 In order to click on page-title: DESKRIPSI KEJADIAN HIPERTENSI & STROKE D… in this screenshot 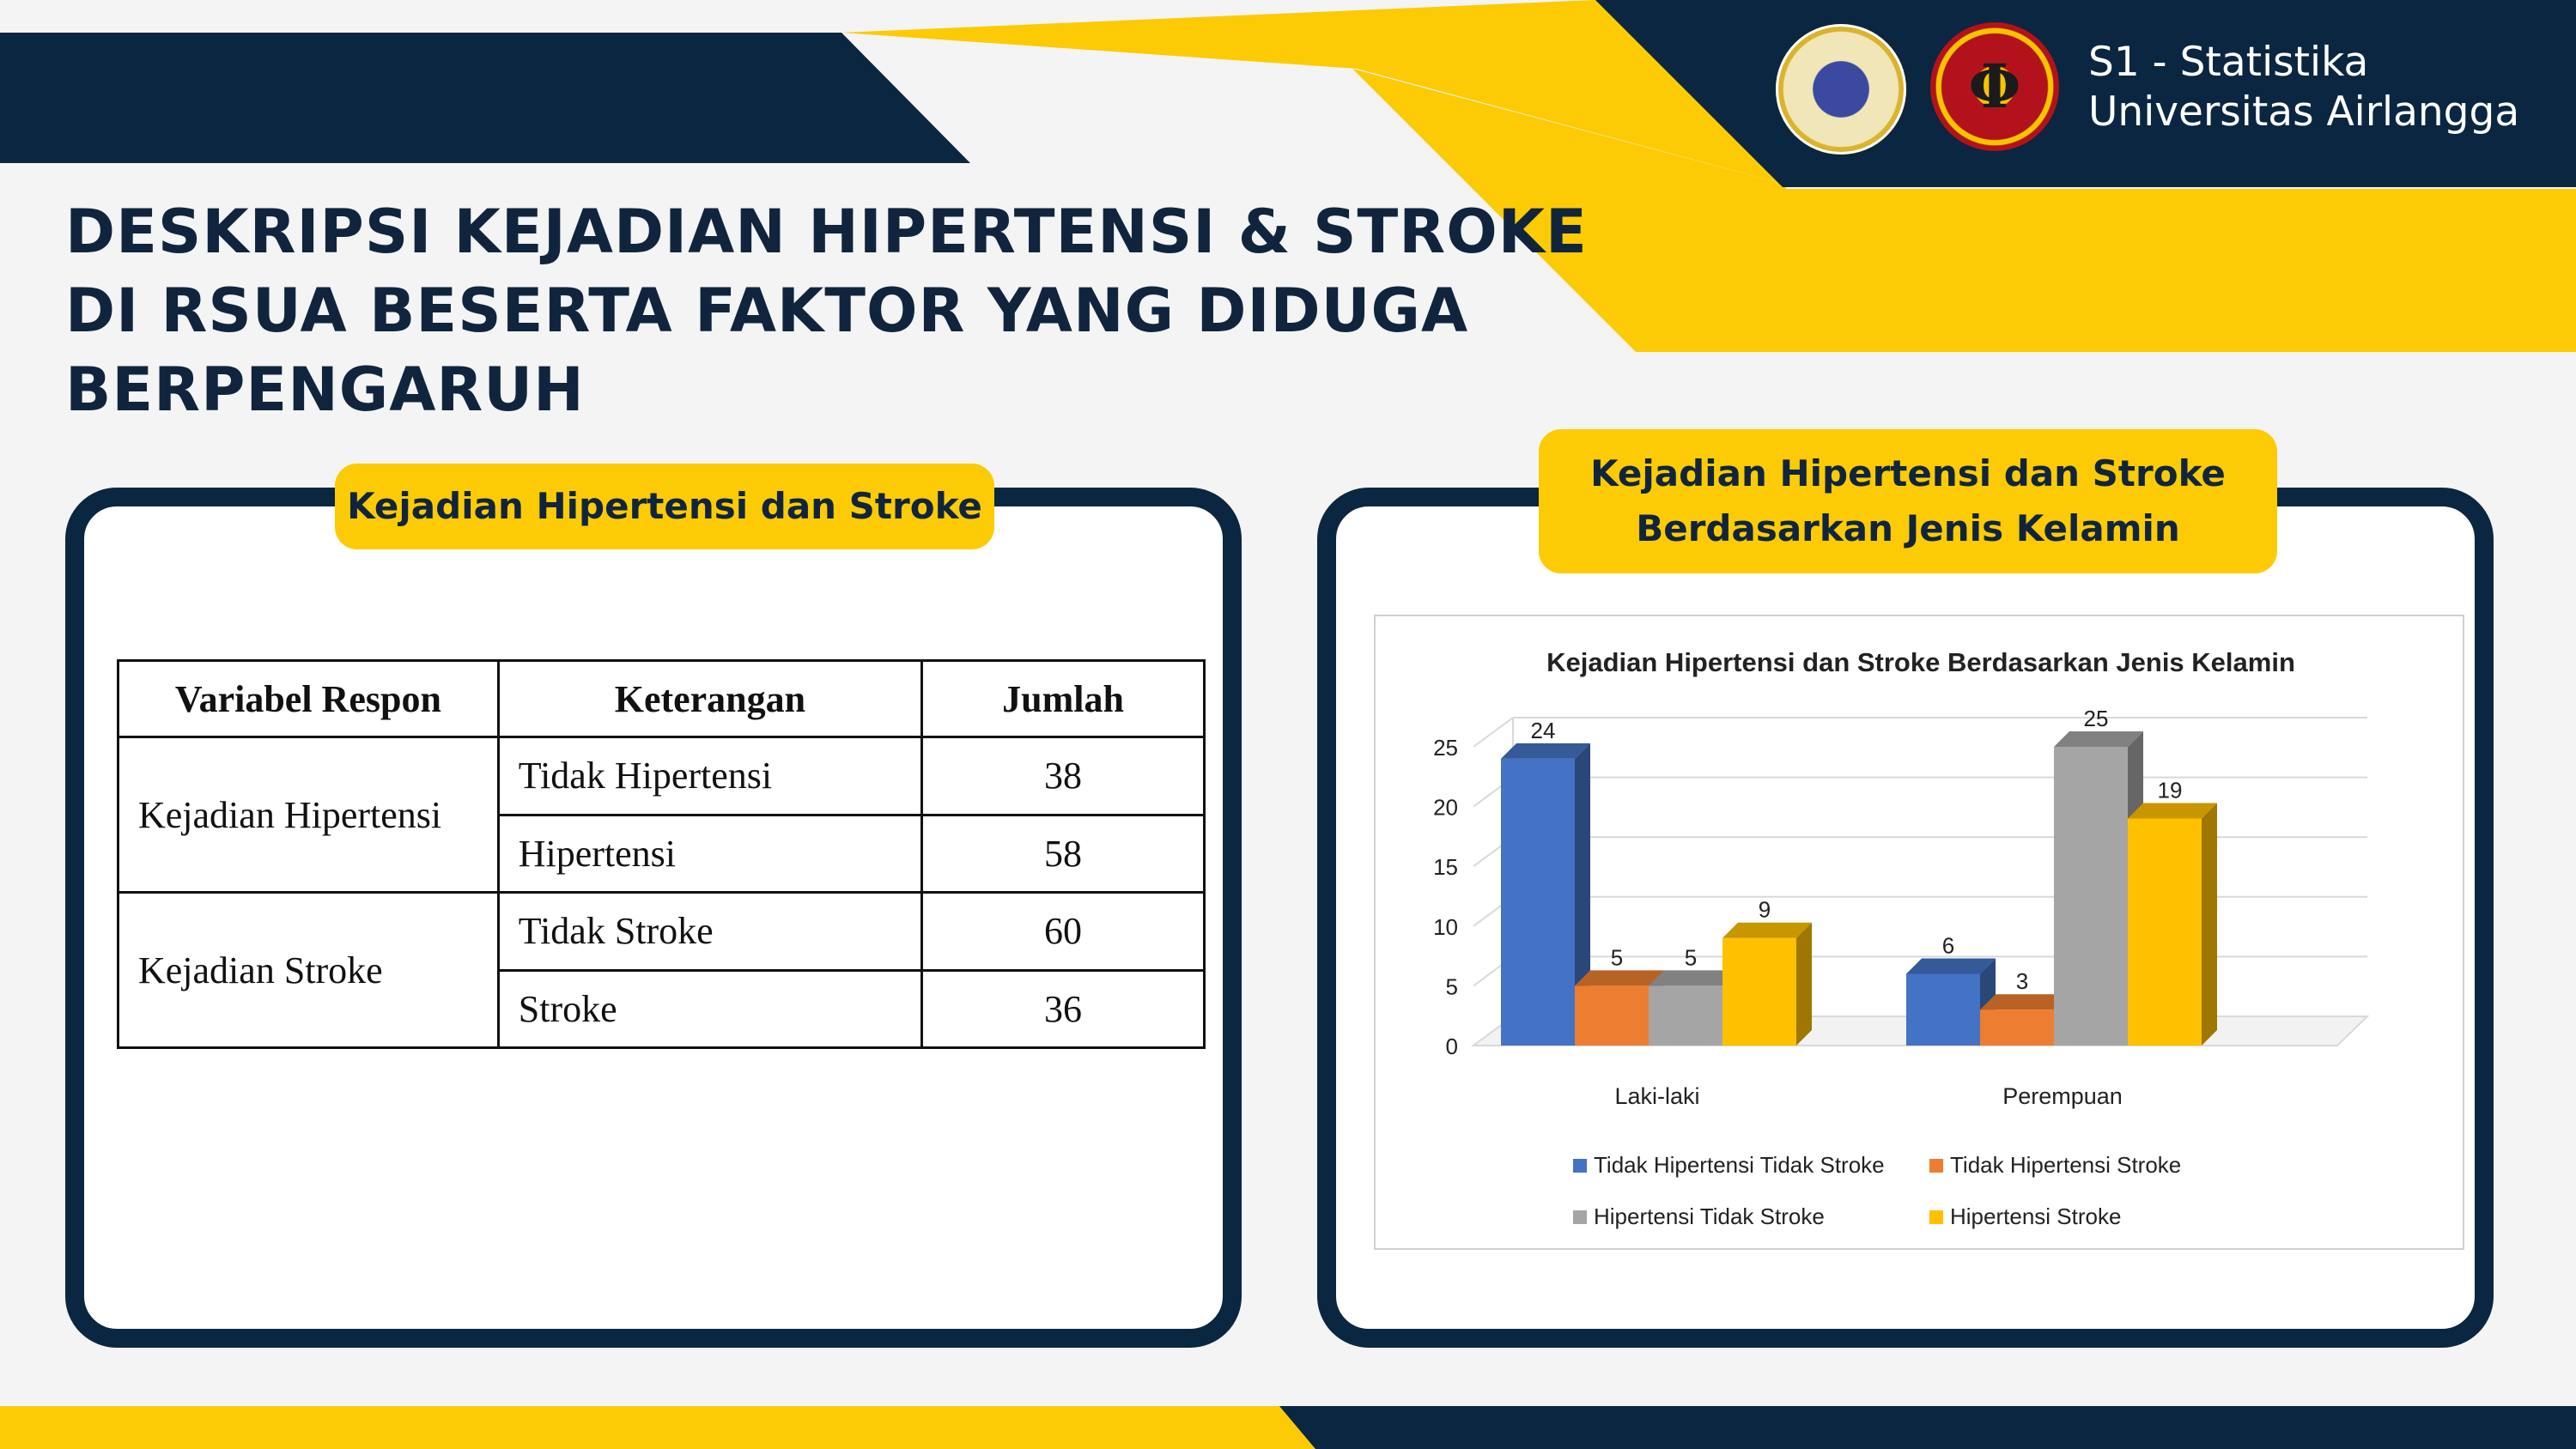, I will do `click(826, 311)`.